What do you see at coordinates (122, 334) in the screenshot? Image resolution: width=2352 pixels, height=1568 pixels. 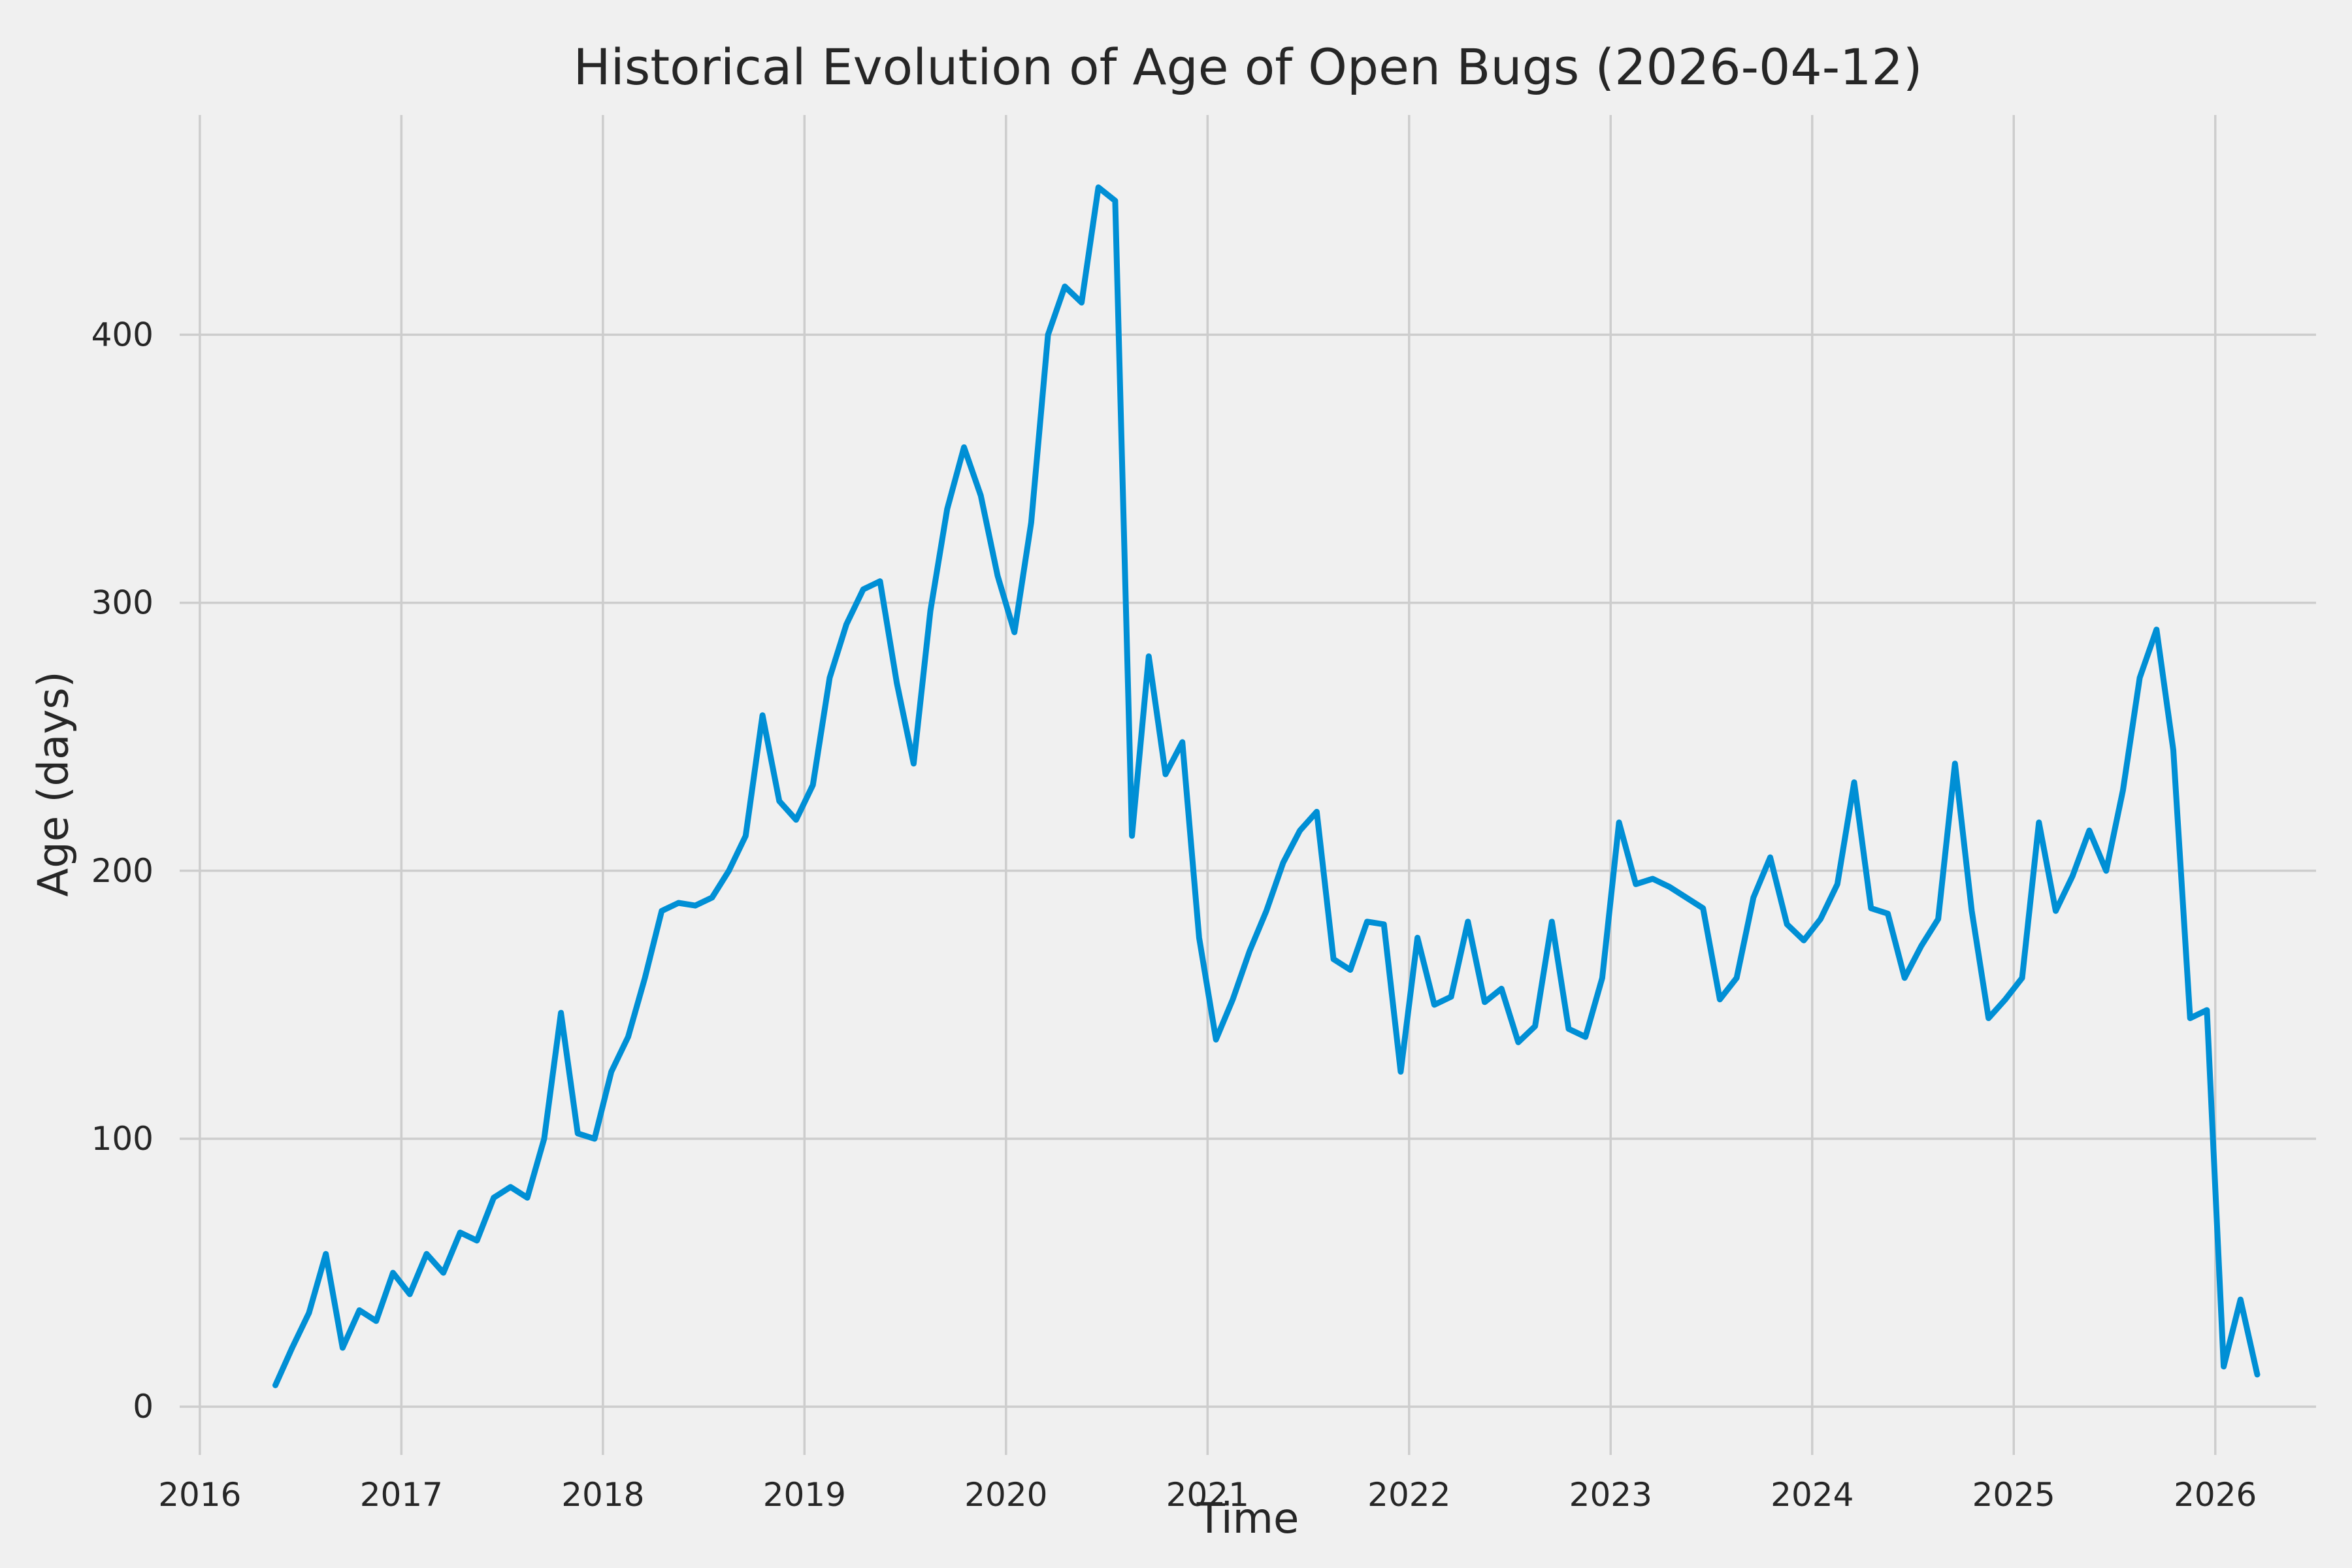 I see `y-tick-label: 400` at bounding box center [122, 334].